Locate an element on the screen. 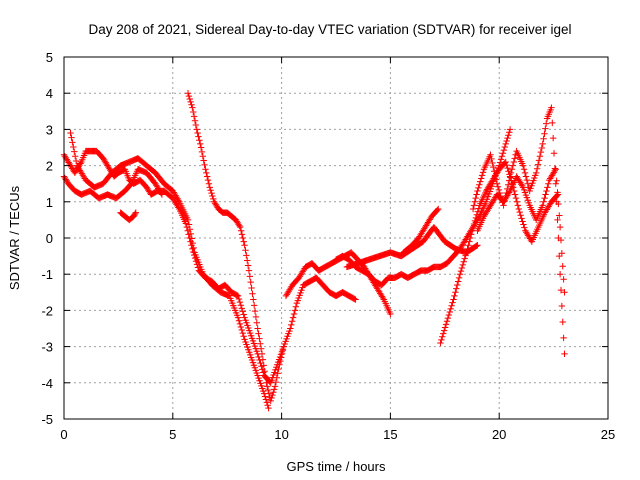 The height and width of the screenshot is (480, 640). x-tick-label: 5 is located at coordinates (172, 434).